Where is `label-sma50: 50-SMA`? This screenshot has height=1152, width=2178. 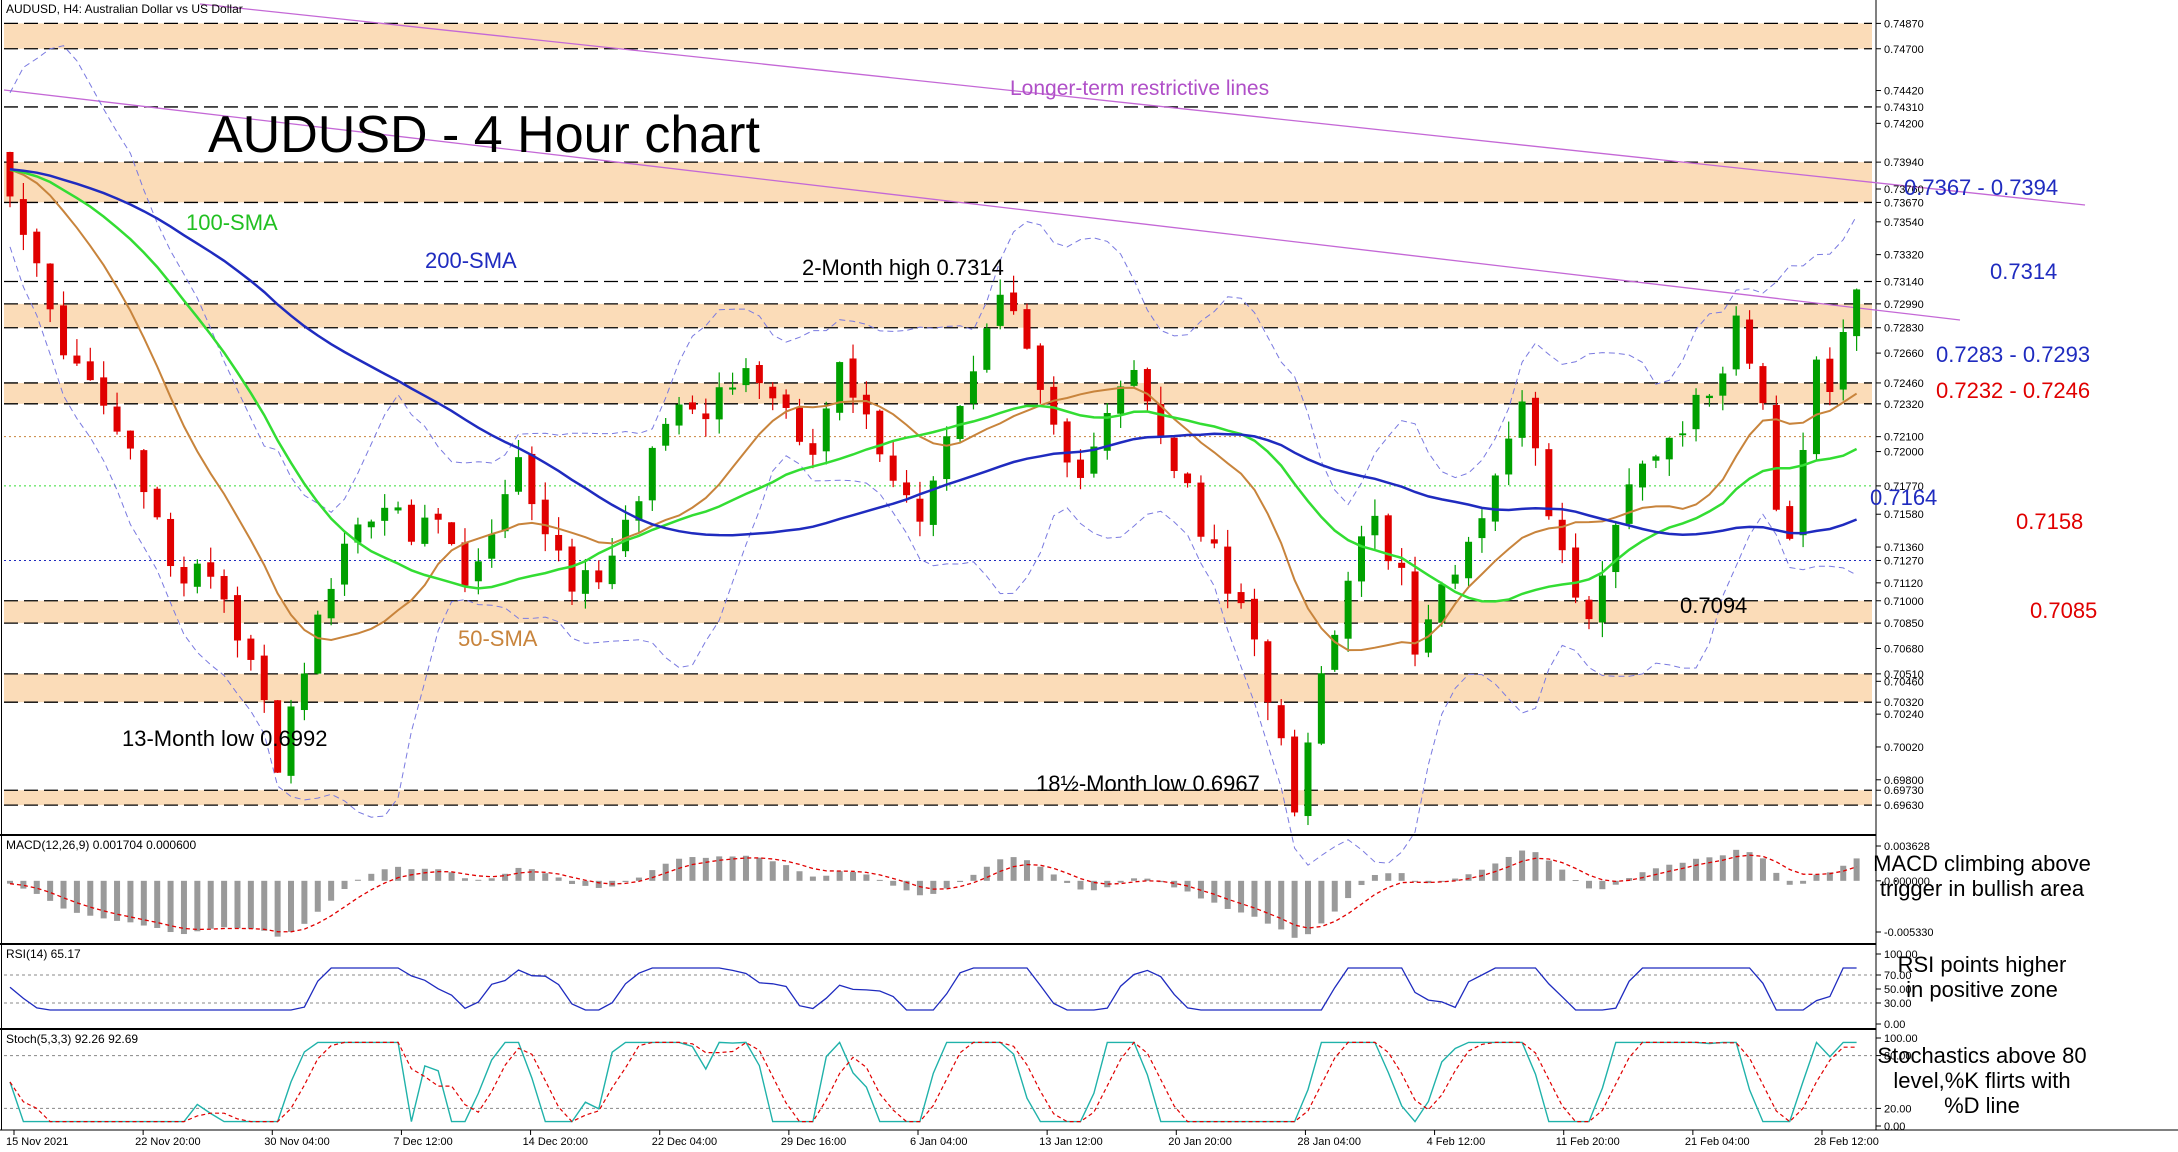 label-sma50: 50-SMA is located at coordinates (498, 638).